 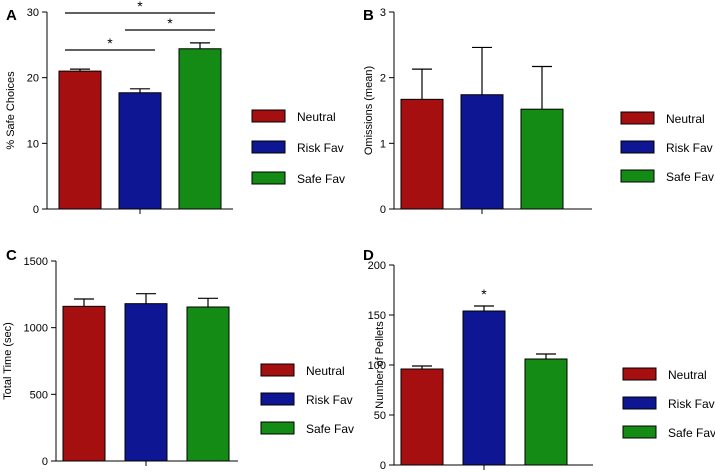 What do you see at coordinates (377, 316) in the screenshot?
I see `y-tick-label: 150` at bounding box center [377, 316].